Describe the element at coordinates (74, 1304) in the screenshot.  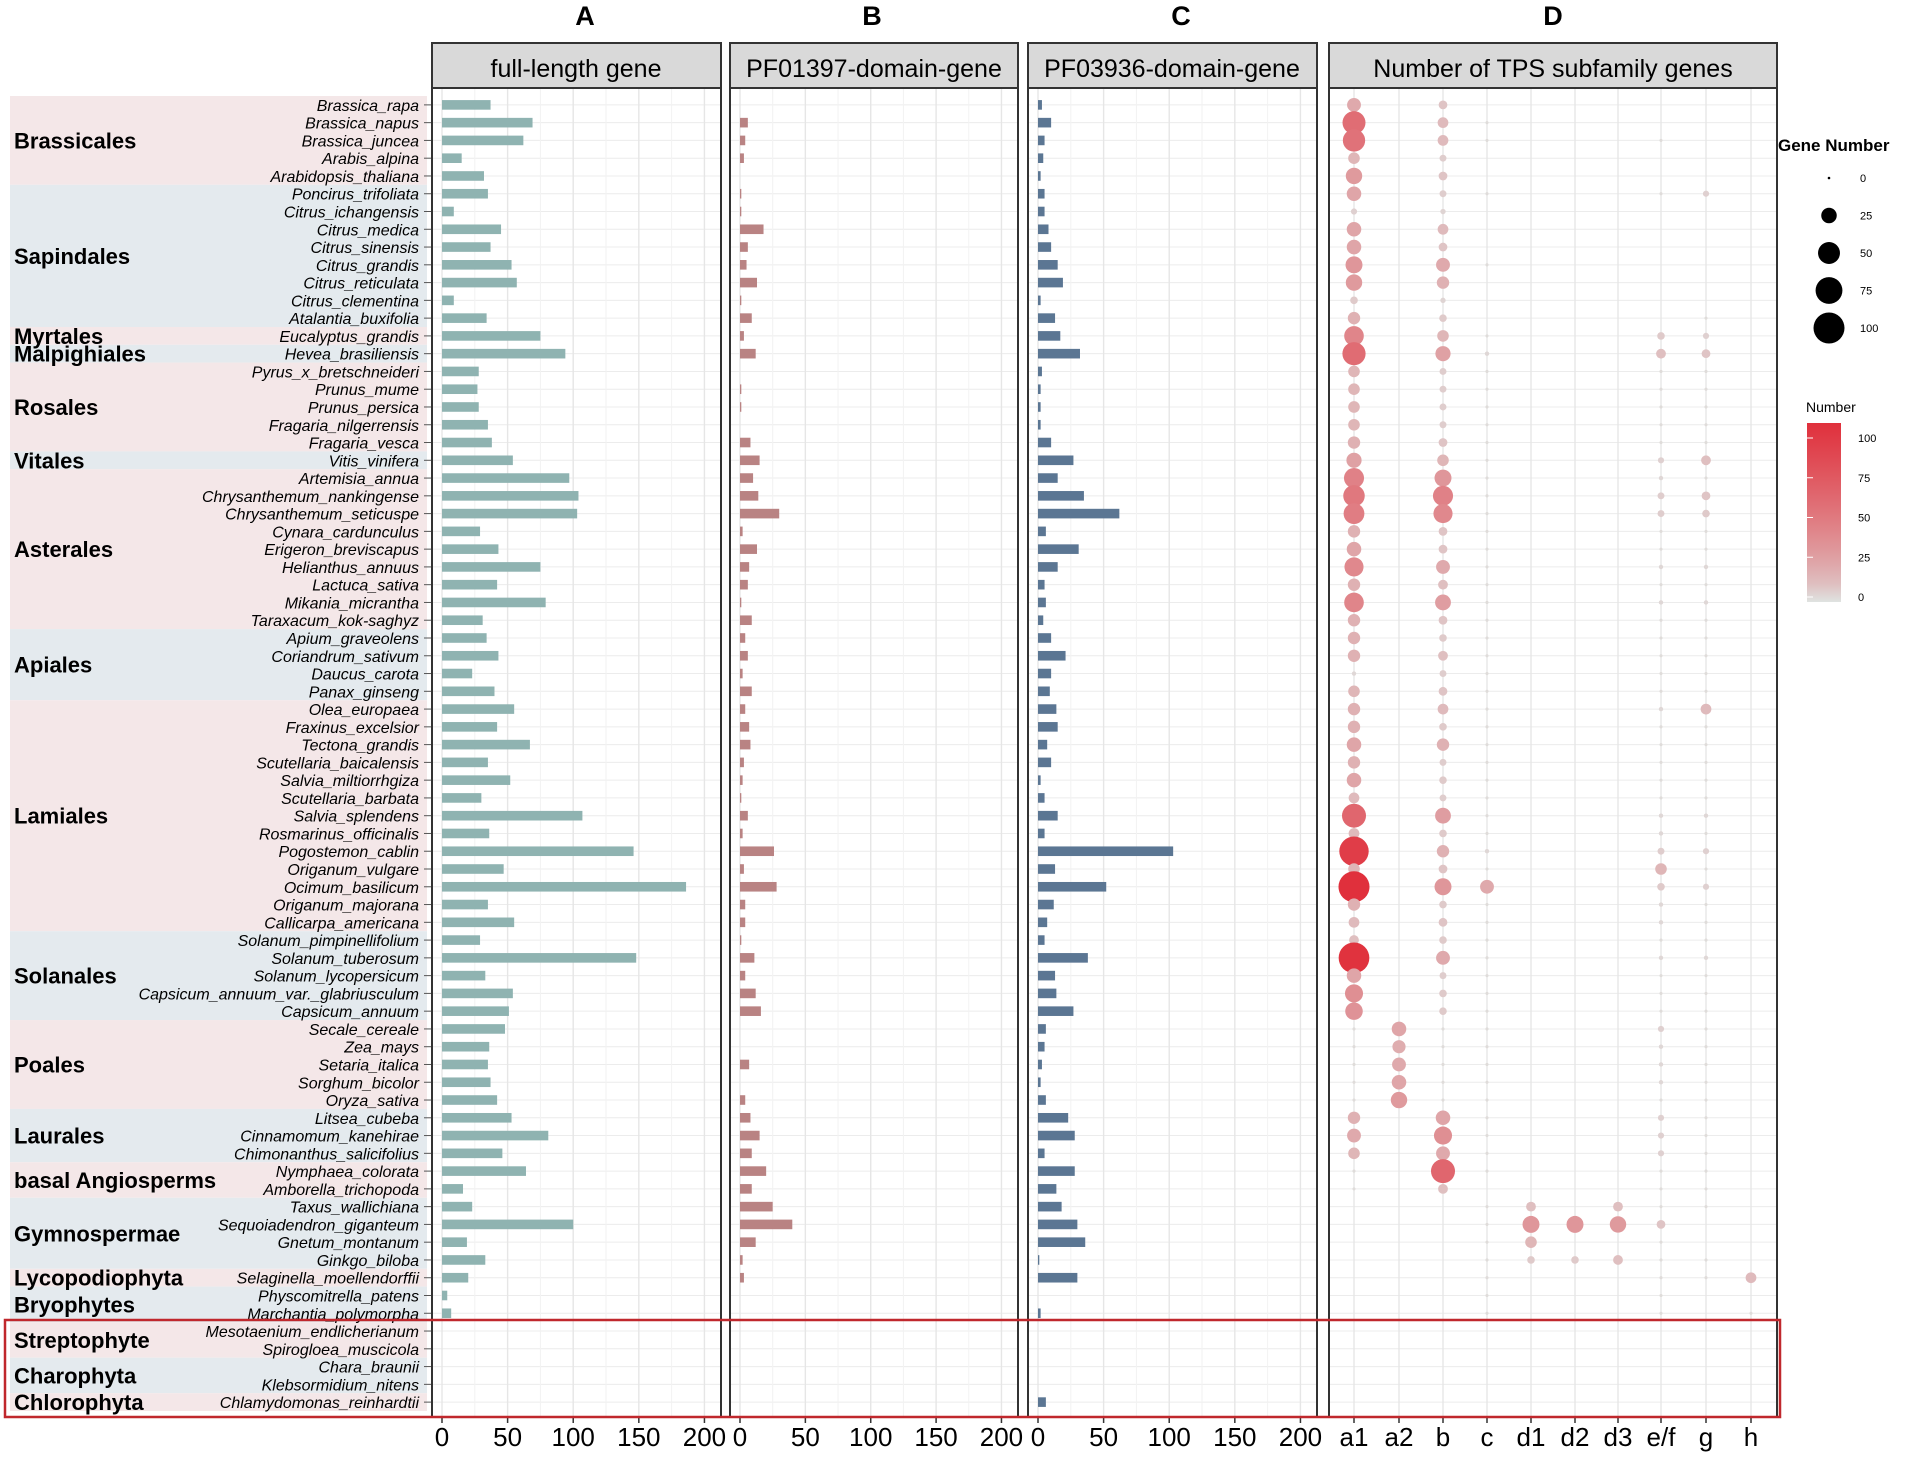
I see `order-label-bryophytes: Bryophytes` at that location.